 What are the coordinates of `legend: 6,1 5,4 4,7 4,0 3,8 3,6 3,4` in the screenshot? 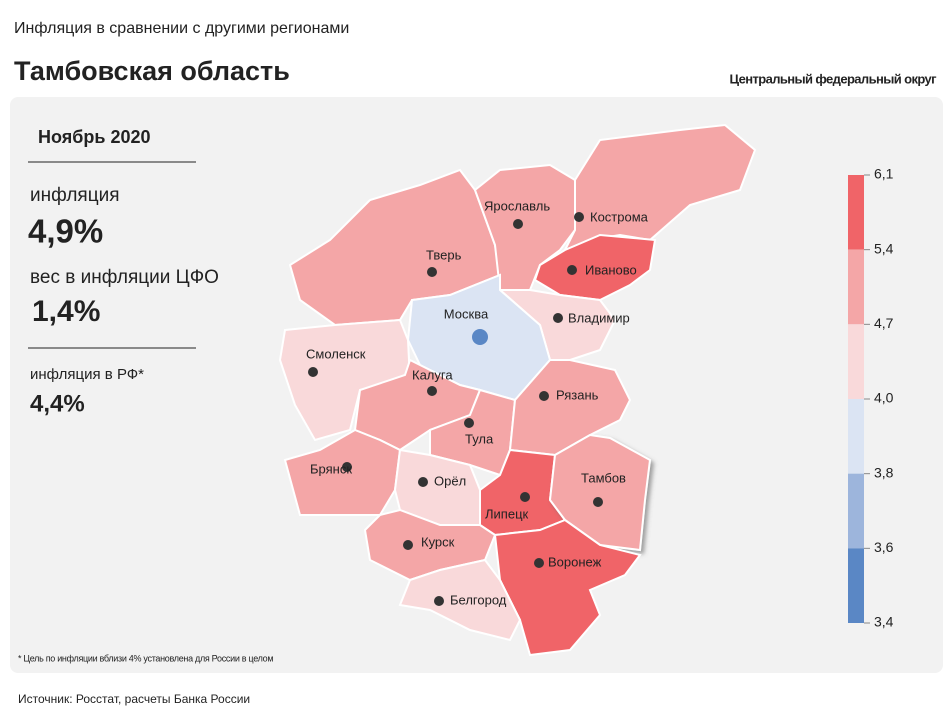 It's located at (871, 398).